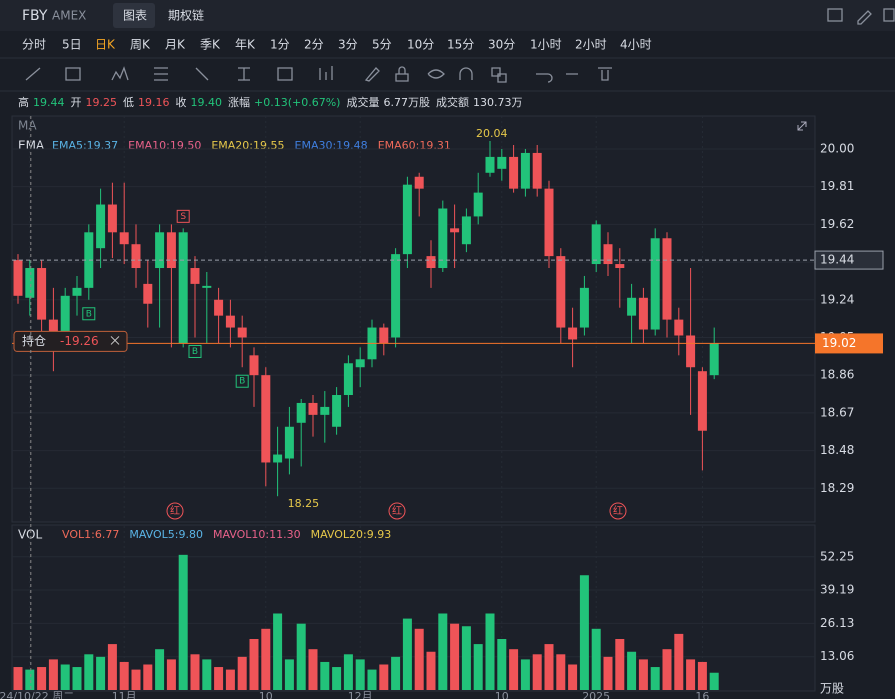  I want to click on signal-box, so click(89, 314).